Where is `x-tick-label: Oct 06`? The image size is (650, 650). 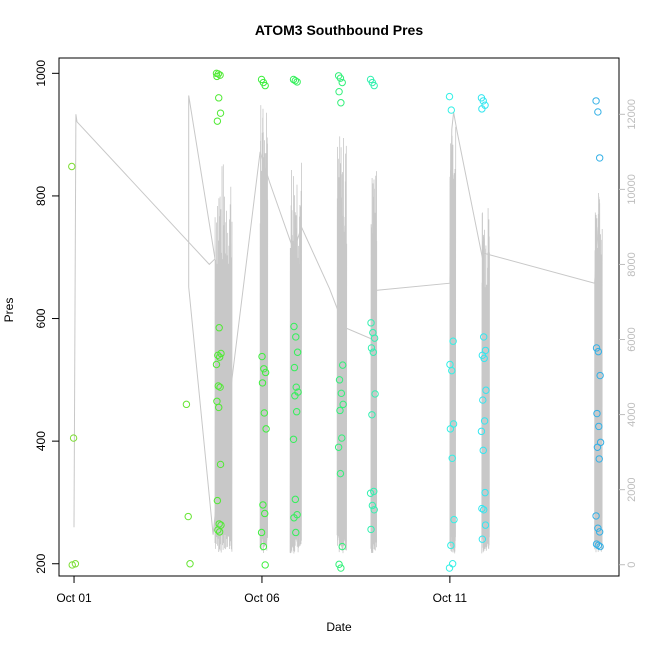
x-tick-label: Oct 06 is located at coordinates (262, 598).